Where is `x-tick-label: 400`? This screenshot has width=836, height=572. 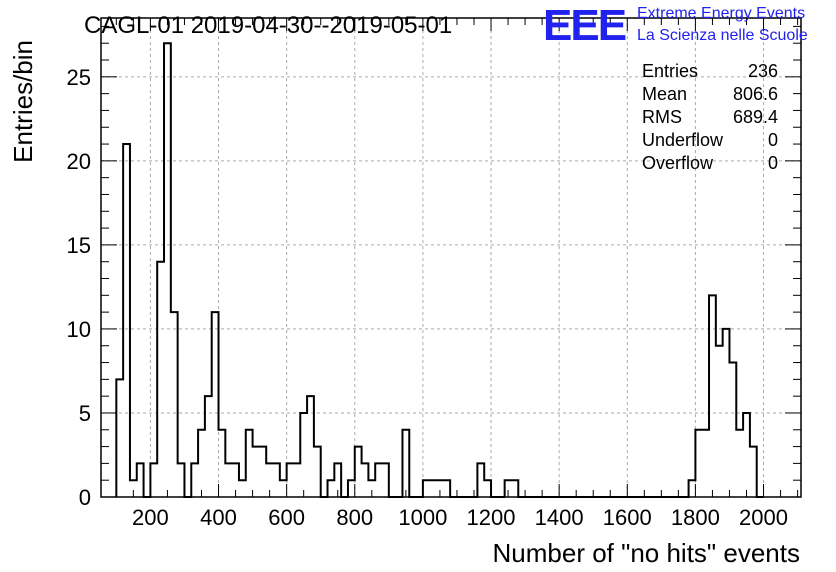 x-tick-label: 400 is located at coordinates (218, 517).